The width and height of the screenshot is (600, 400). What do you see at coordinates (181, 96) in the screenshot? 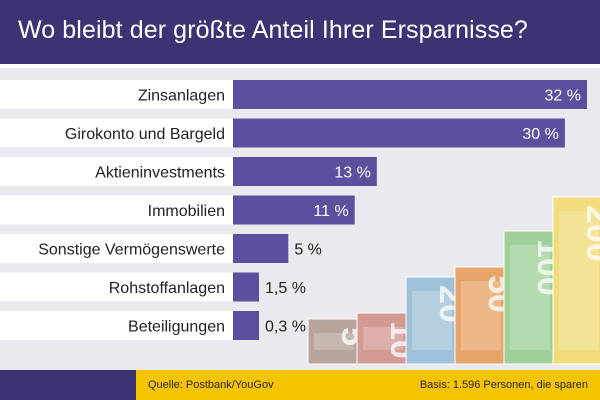
I see `category-label: Zinsanlagen` at bounding box center [181, 96].